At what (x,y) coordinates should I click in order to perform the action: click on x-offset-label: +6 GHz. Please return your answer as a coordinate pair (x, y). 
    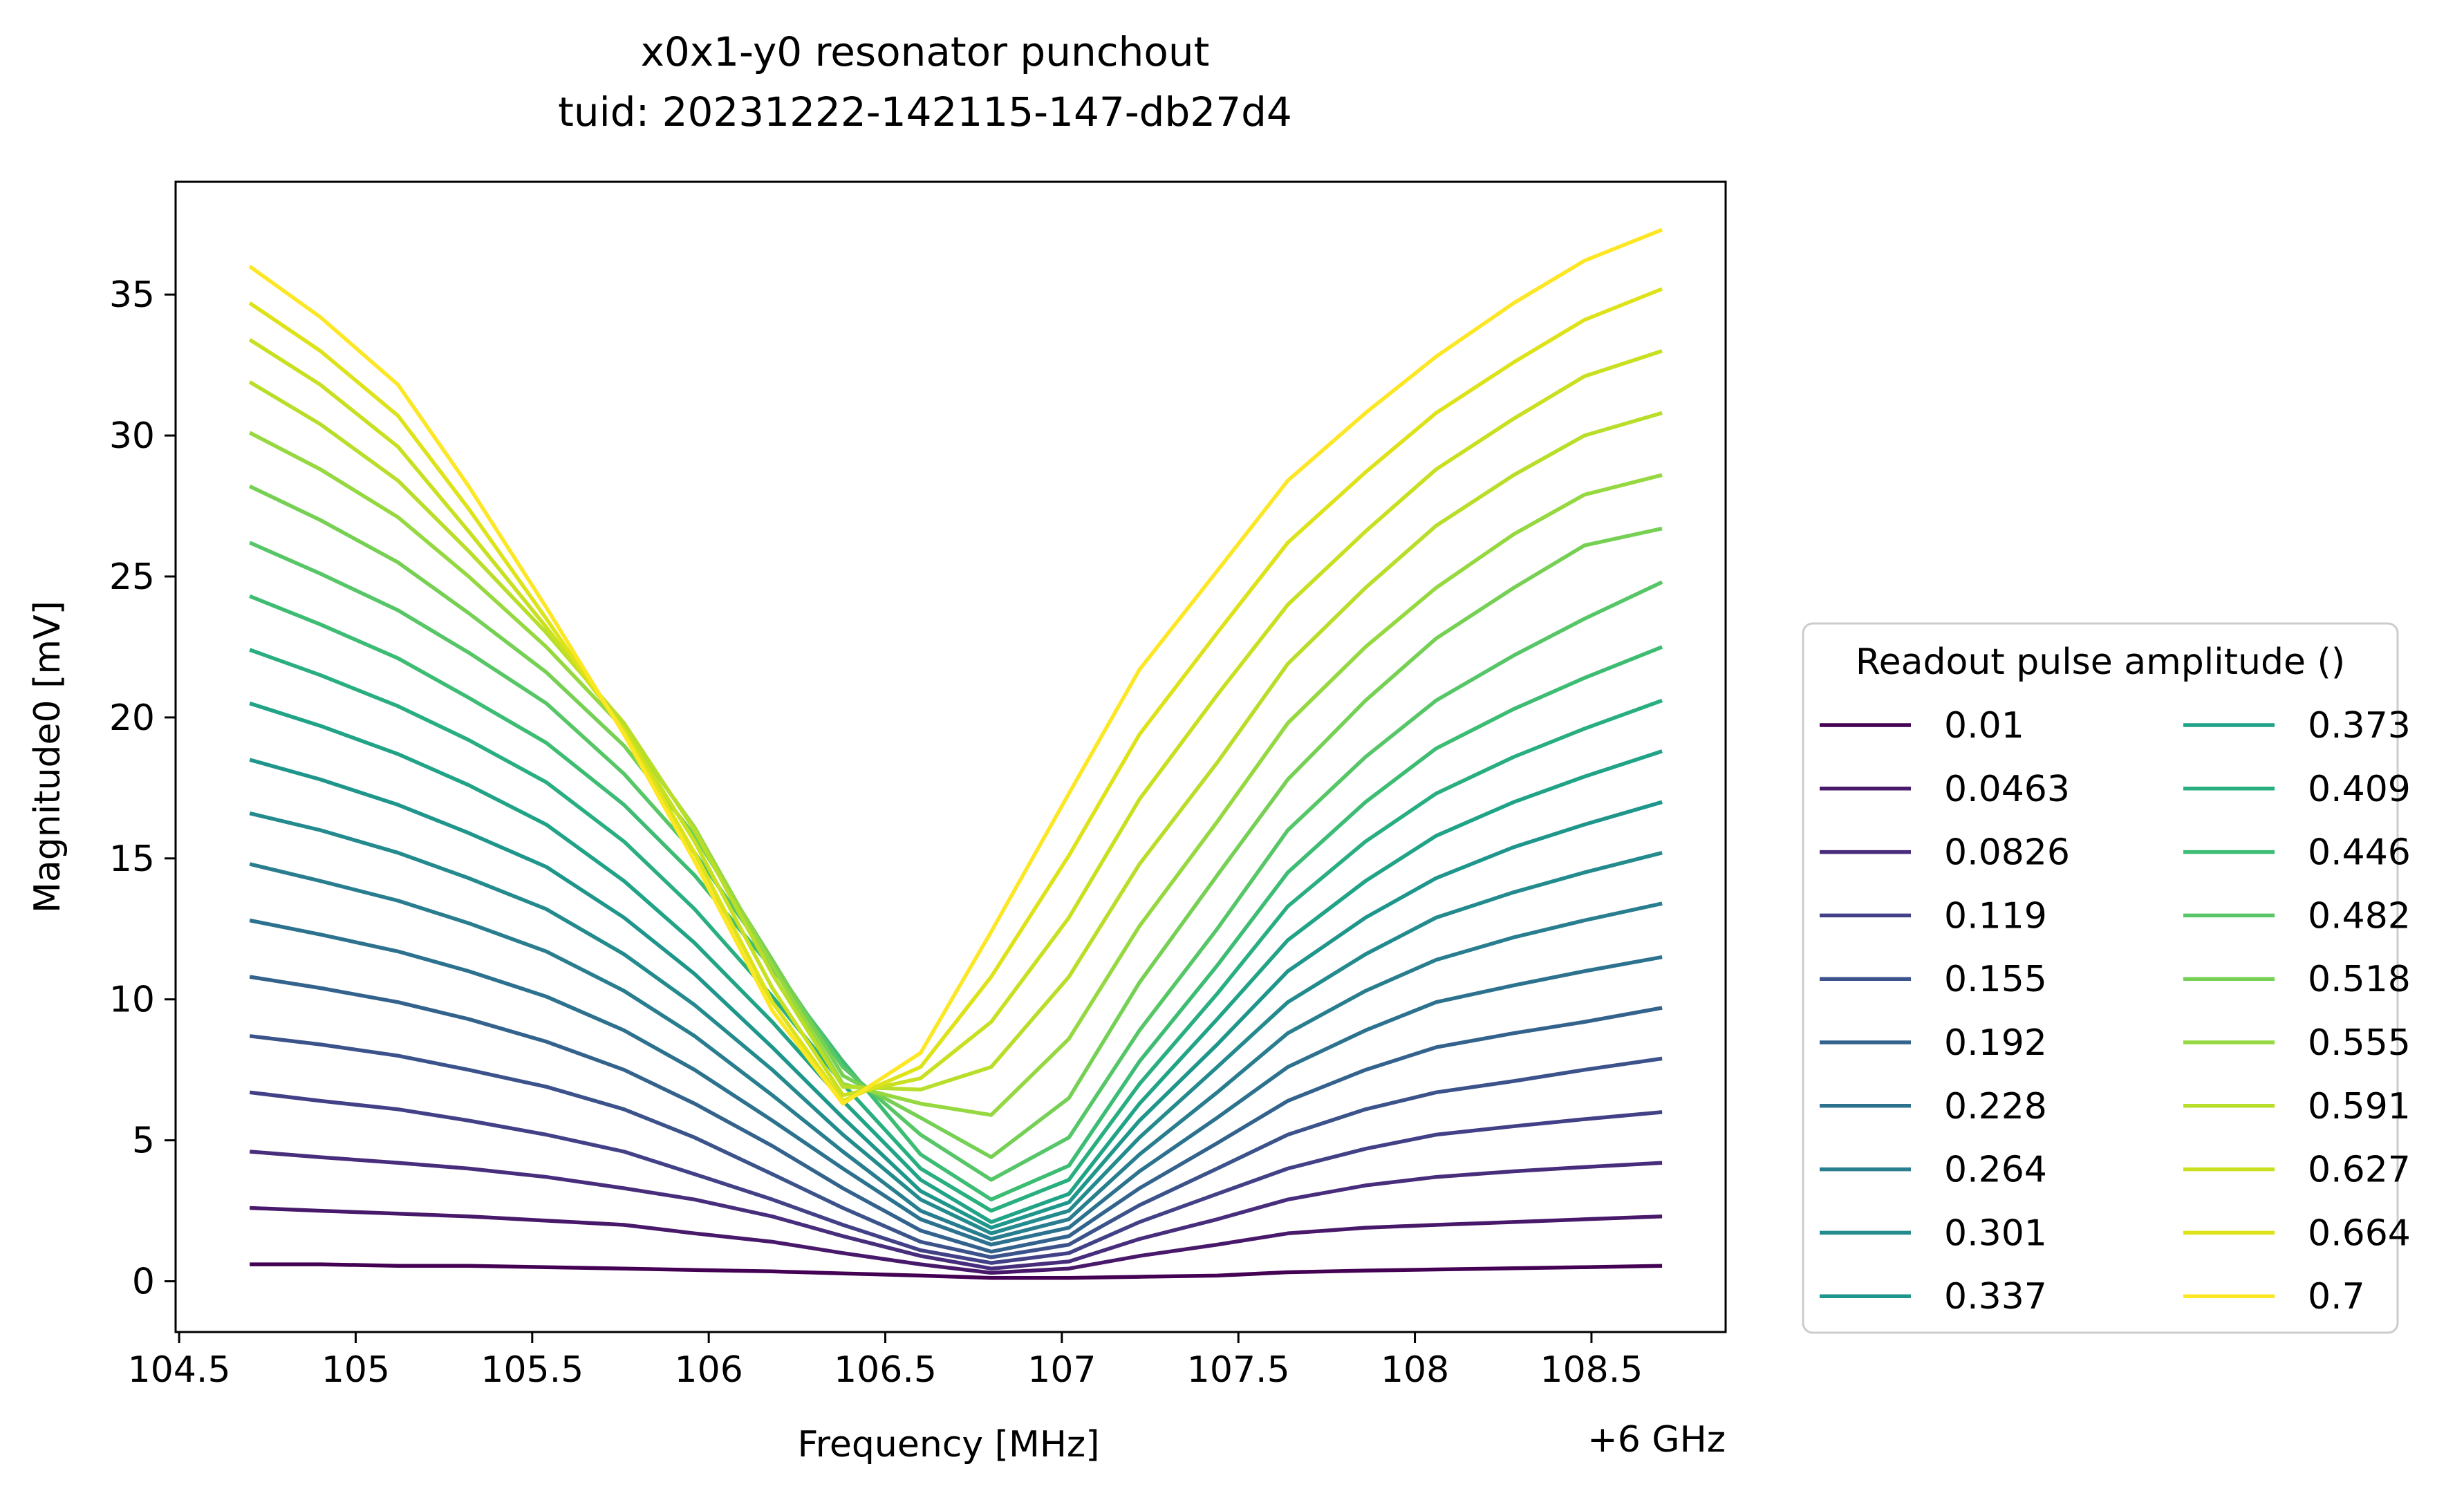
    Looking at the image, I should click on (1656, 1440).